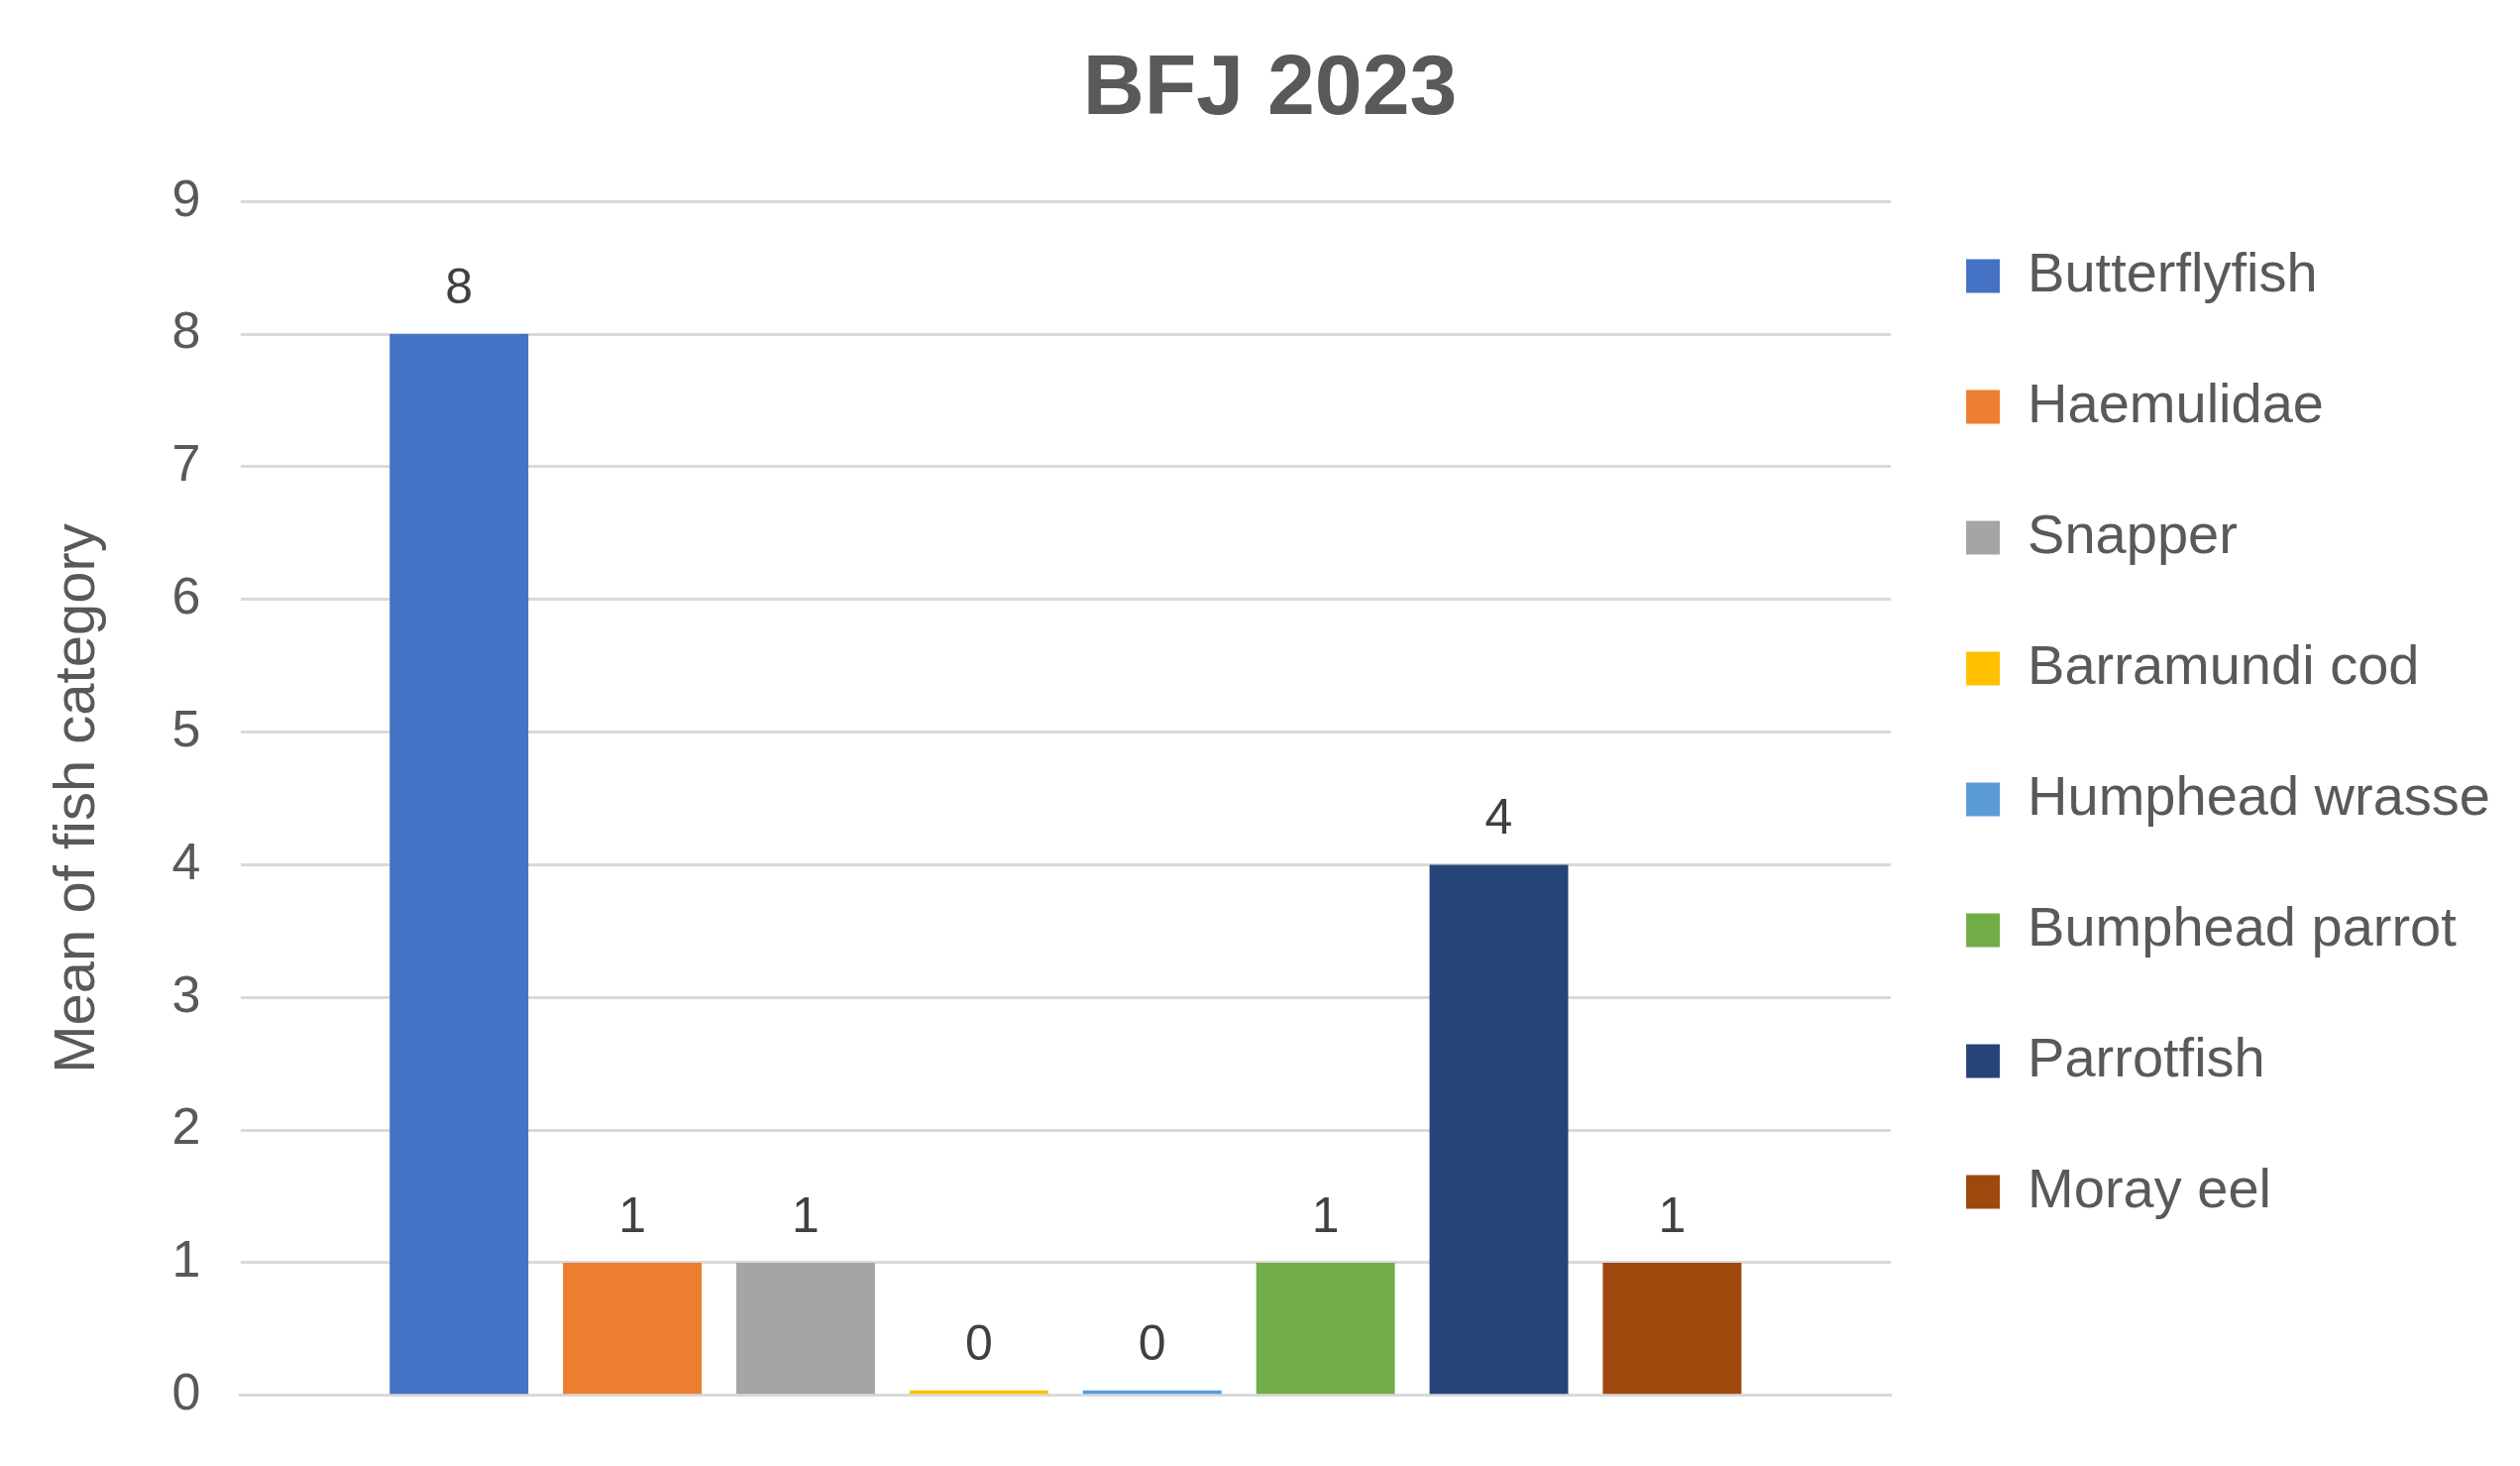 The width and height of the screenshot is (2520, 1466). I want to click on y-tick-label: 4, so click(186, 861).